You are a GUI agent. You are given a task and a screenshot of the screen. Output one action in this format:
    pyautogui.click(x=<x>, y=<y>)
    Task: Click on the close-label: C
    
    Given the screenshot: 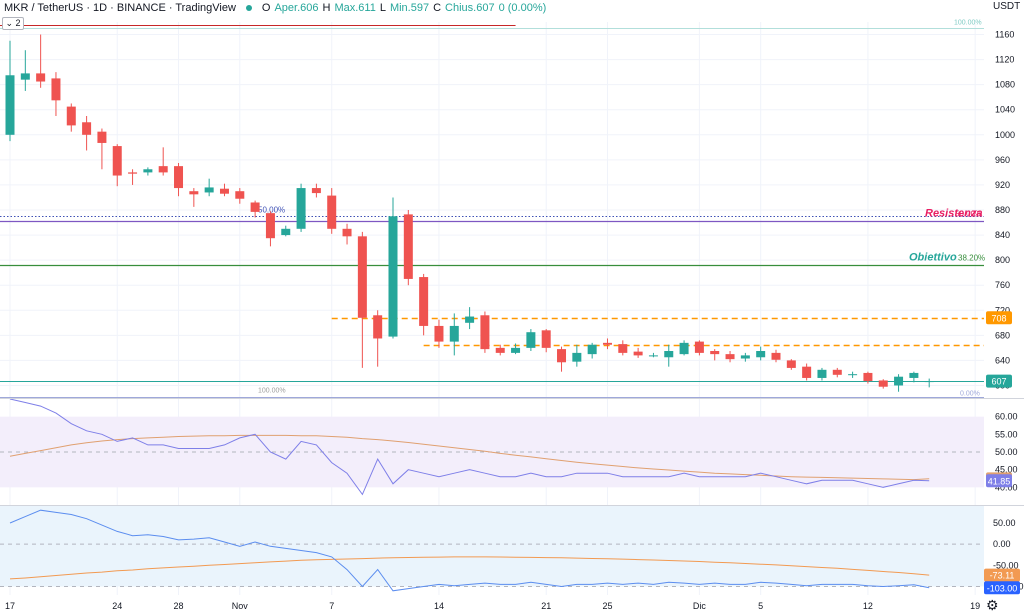 What is the action you would take?
    pyautogui.click(x=437, y=8)
    